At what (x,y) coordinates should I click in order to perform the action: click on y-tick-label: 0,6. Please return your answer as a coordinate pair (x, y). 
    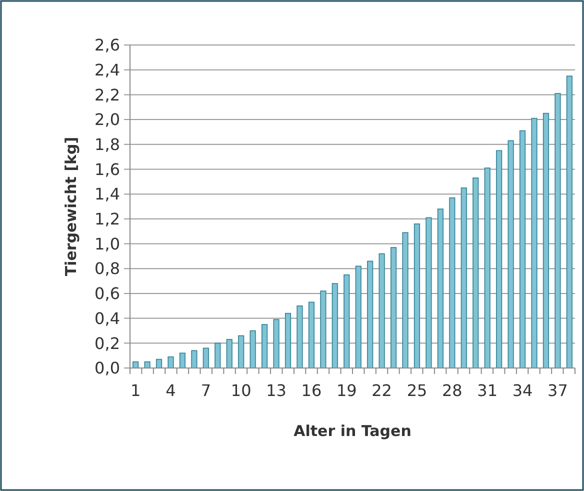
    Looking at the image, I should click on (107, 294).